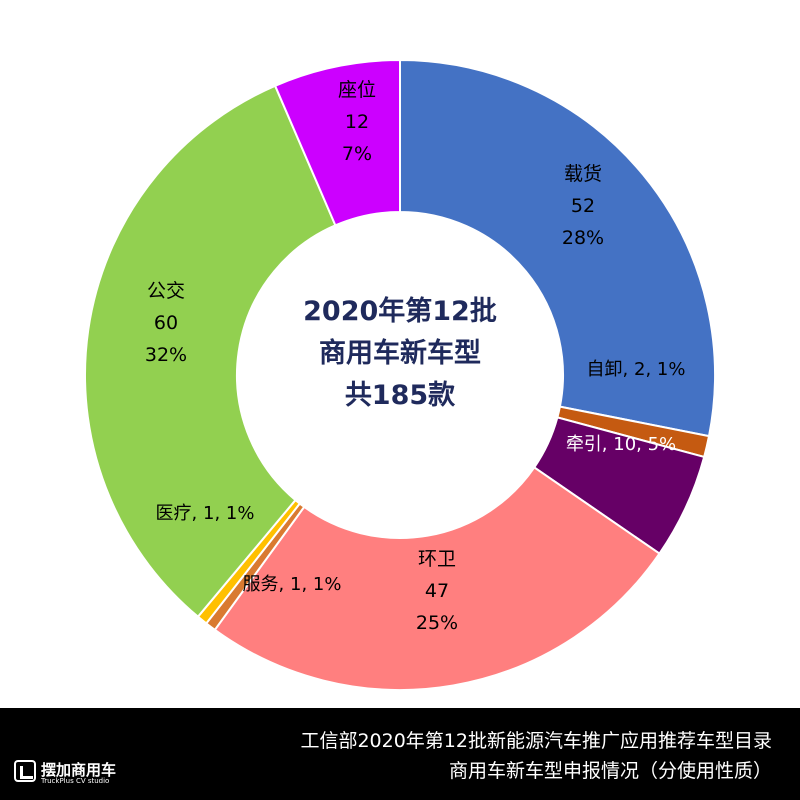 This screenshot has width=800, height=800. I want to click on slice-label-name-6: 公交, so click(166, 291).